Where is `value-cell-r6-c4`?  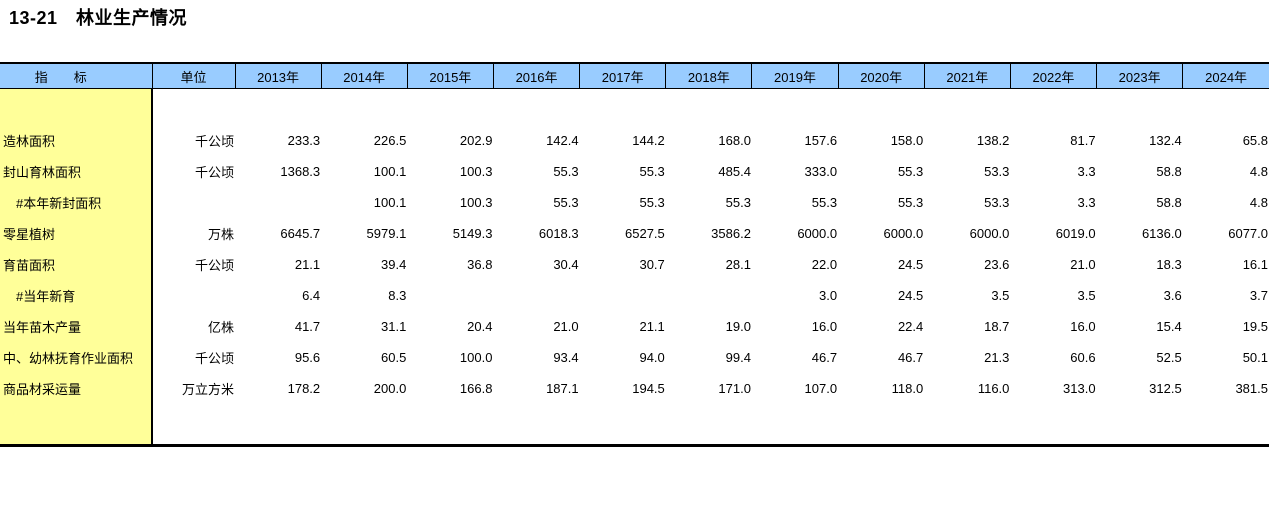
value-cell-r6-c4 is located at coordinates (536, 295).